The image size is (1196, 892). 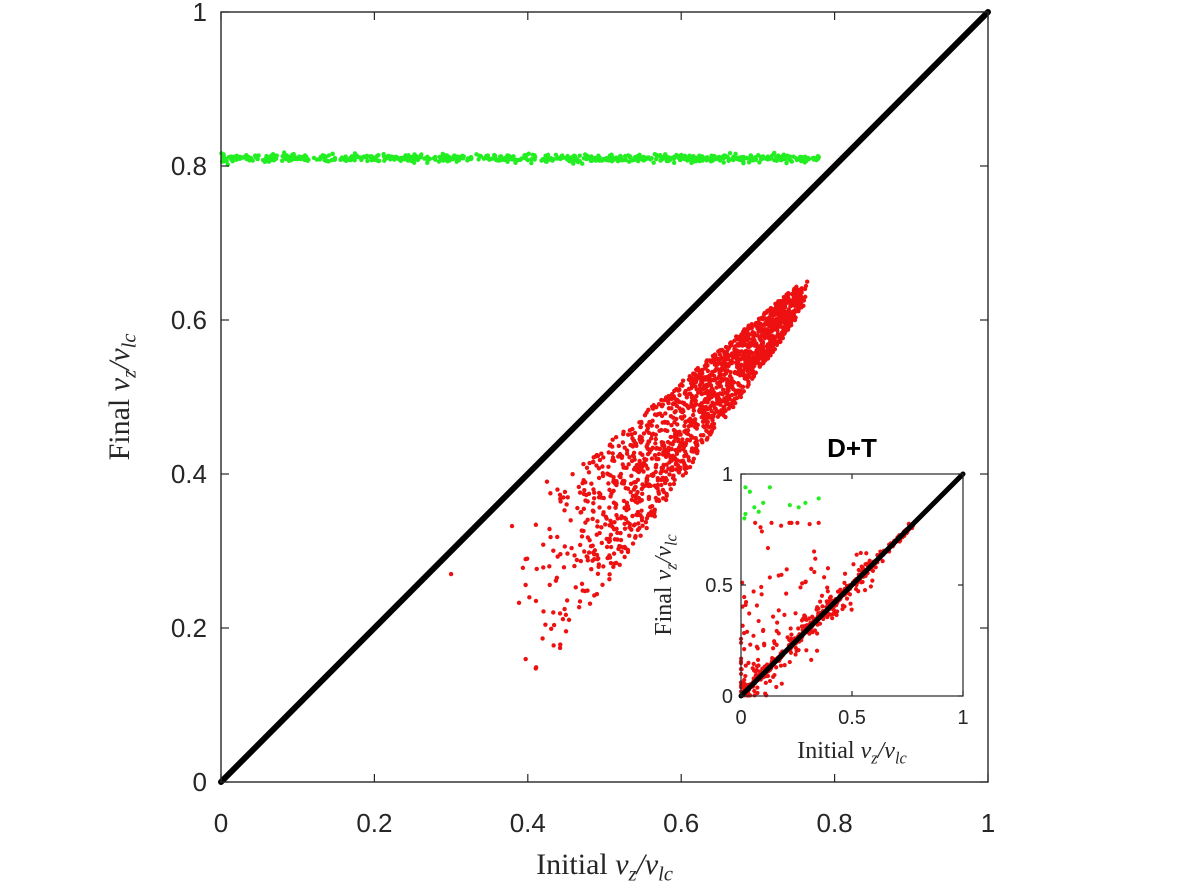 What do you see at coordinates (828, 751) in the screenshot?
I see `axis-label-text: Initial` at bounding box center [828, 751].